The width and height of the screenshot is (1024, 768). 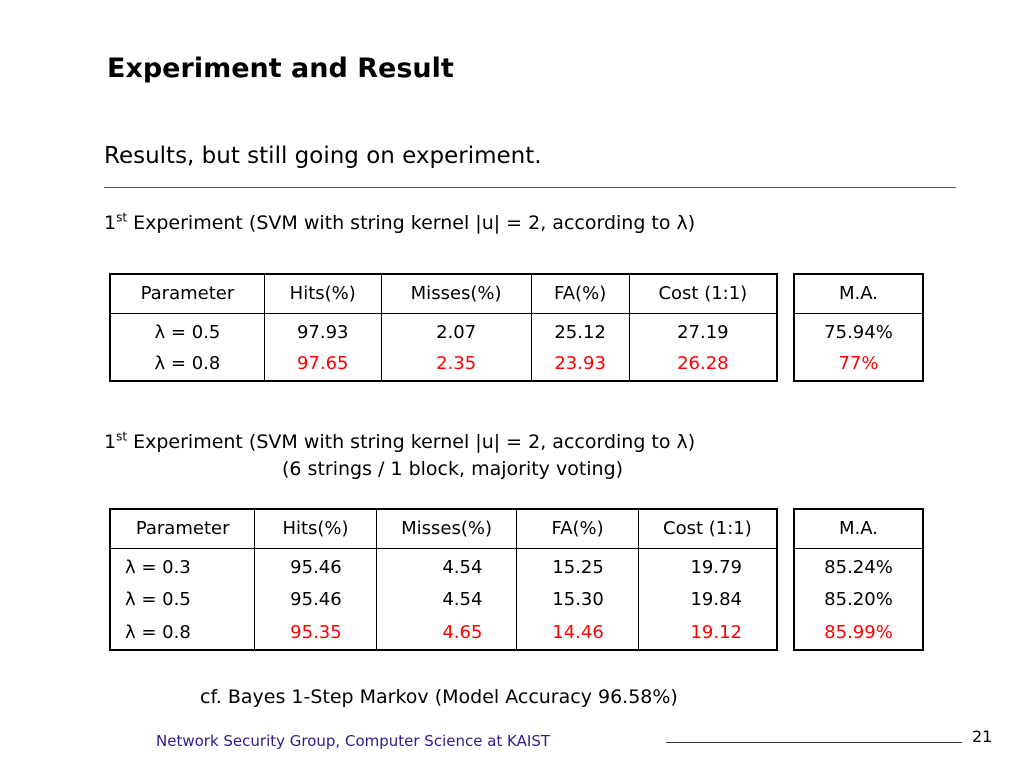 What do you see at coordinates (322, 364) in the screenshot?
I see `hits-cell: 97.65` at bounding box center [322, 364].